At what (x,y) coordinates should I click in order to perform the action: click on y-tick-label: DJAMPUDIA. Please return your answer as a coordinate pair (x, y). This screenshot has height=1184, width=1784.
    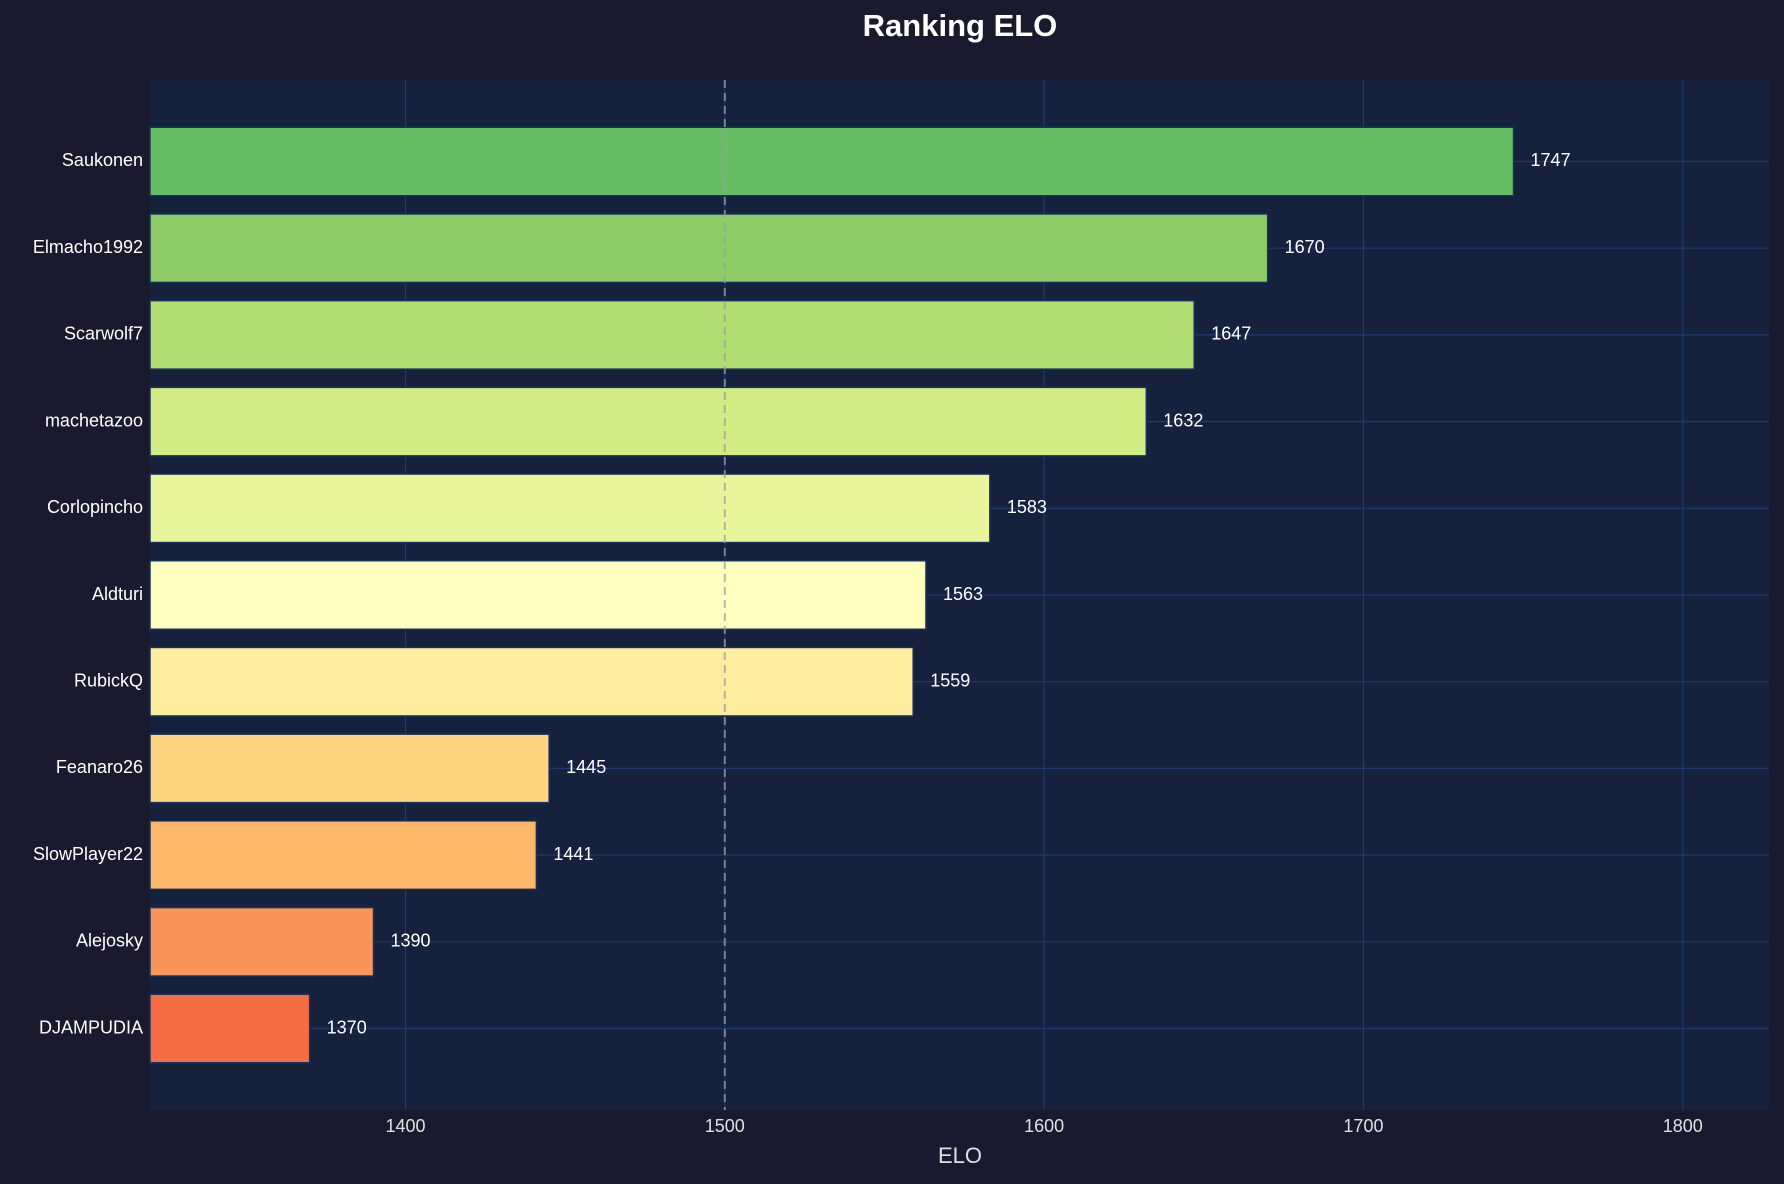
    Looking at the image, I should click on (91, 1027).